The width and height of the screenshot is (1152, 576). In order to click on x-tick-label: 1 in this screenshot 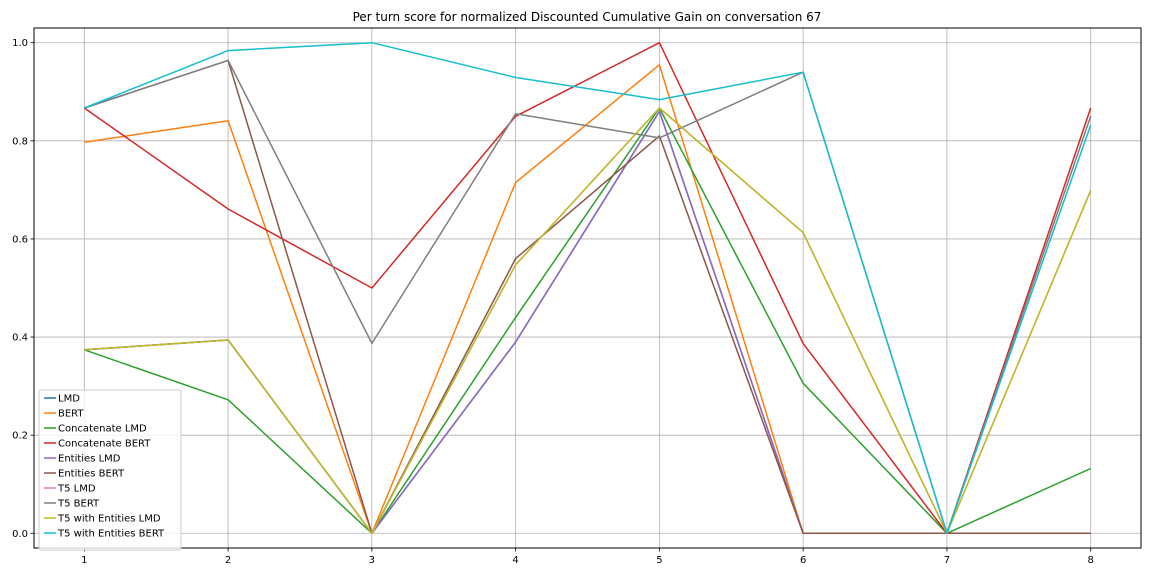, I will do `click(84, 560)`.